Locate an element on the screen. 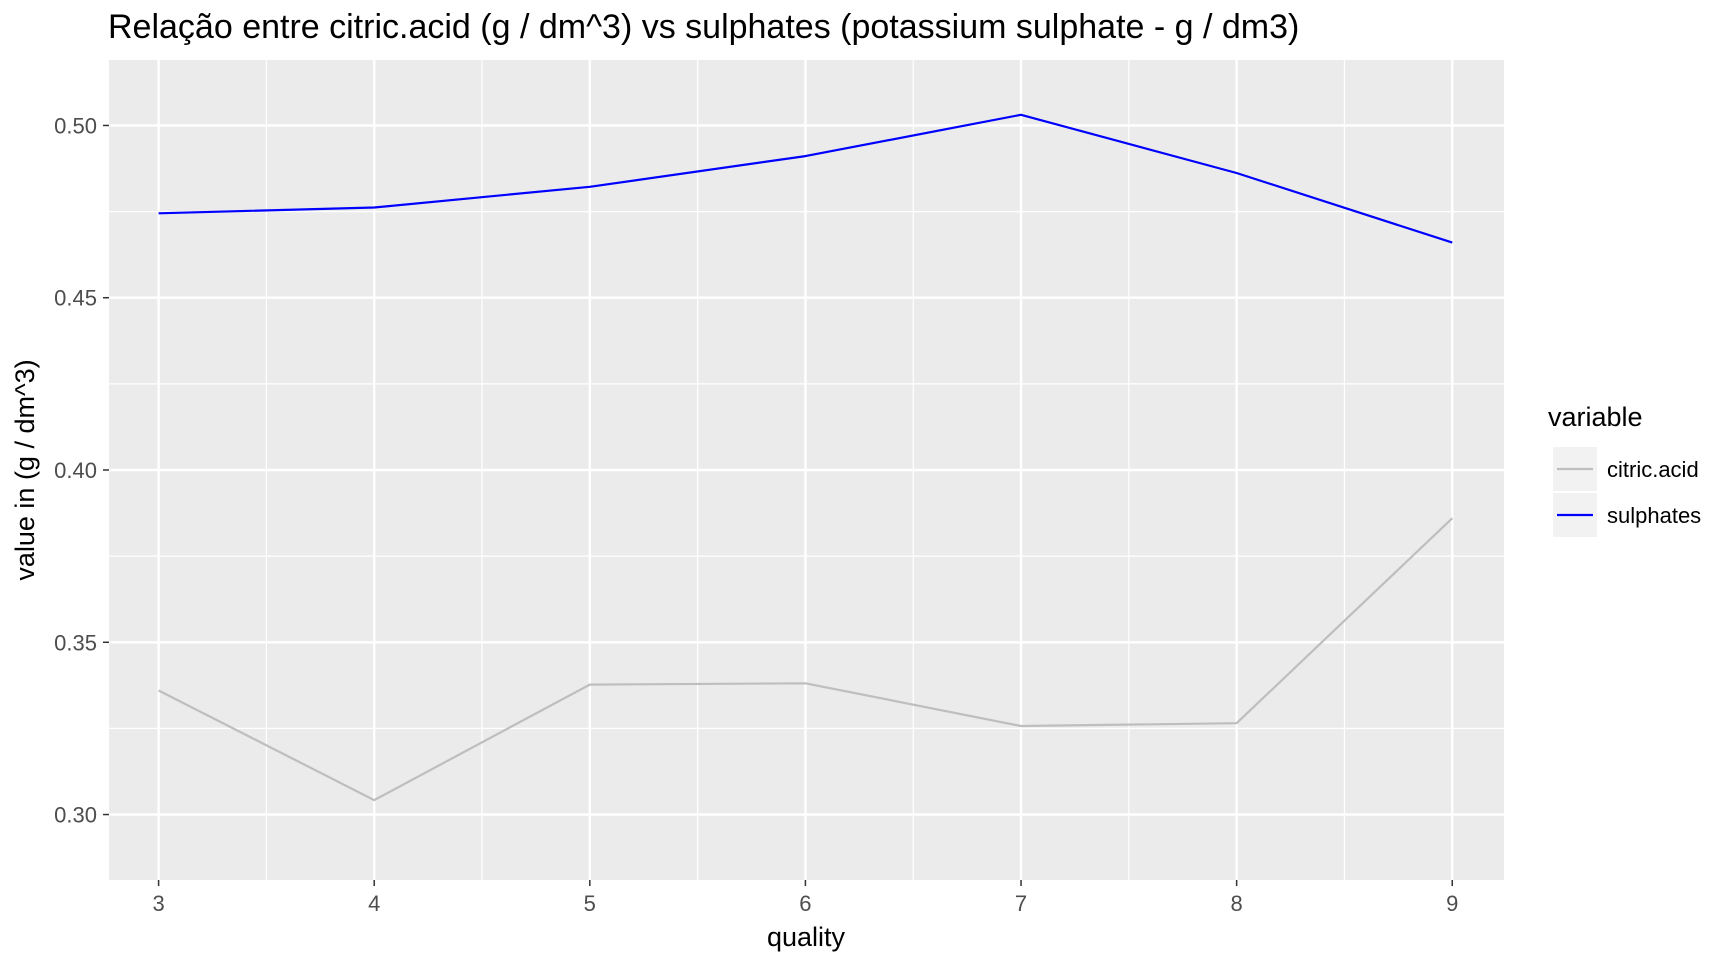 This screenshot has height=960, width=1728. x-tick-label: 4 is located at coordinates (374, 903).